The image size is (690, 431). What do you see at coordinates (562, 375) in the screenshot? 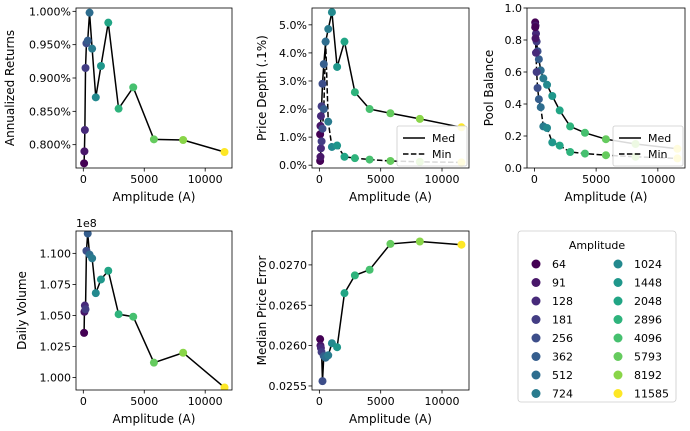
I see `legend-entry-label: 512` at bounding box center [562, 375].